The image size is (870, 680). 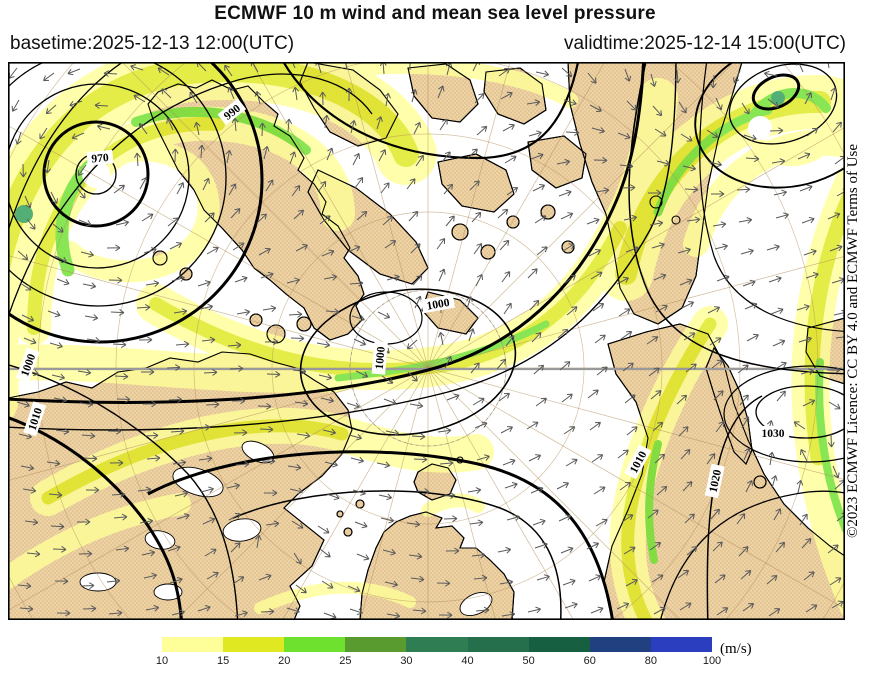 I want to click on basetime-label: basetime:2025-12-13 12:00(UTC), so click(x=152, y=43).